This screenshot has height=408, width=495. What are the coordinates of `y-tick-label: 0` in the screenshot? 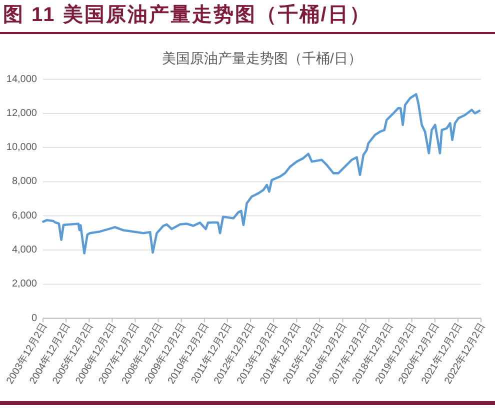 It's located at (34, 318).